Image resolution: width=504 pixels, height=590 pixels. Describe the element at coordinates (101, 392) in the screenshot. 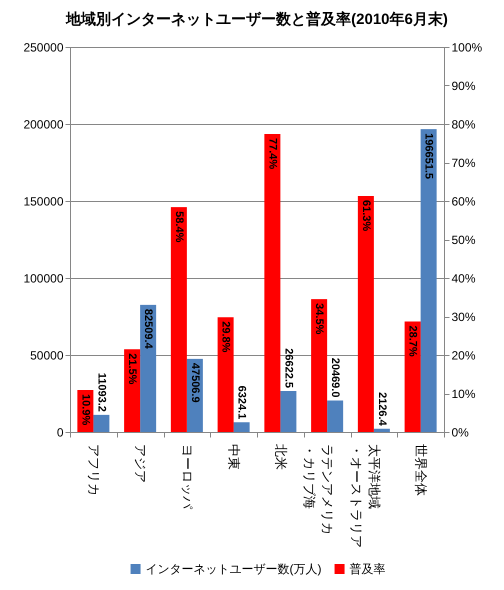

I see `data-label: 11093.2` at that location.